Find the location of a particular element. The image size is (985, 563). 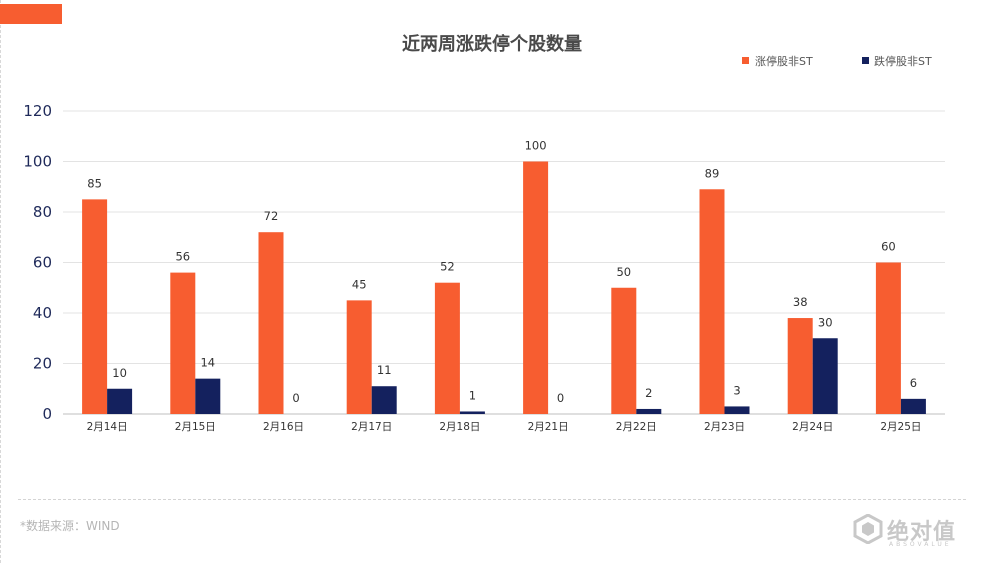

y-tick-label: 0 is located at coordinates (47, 414).